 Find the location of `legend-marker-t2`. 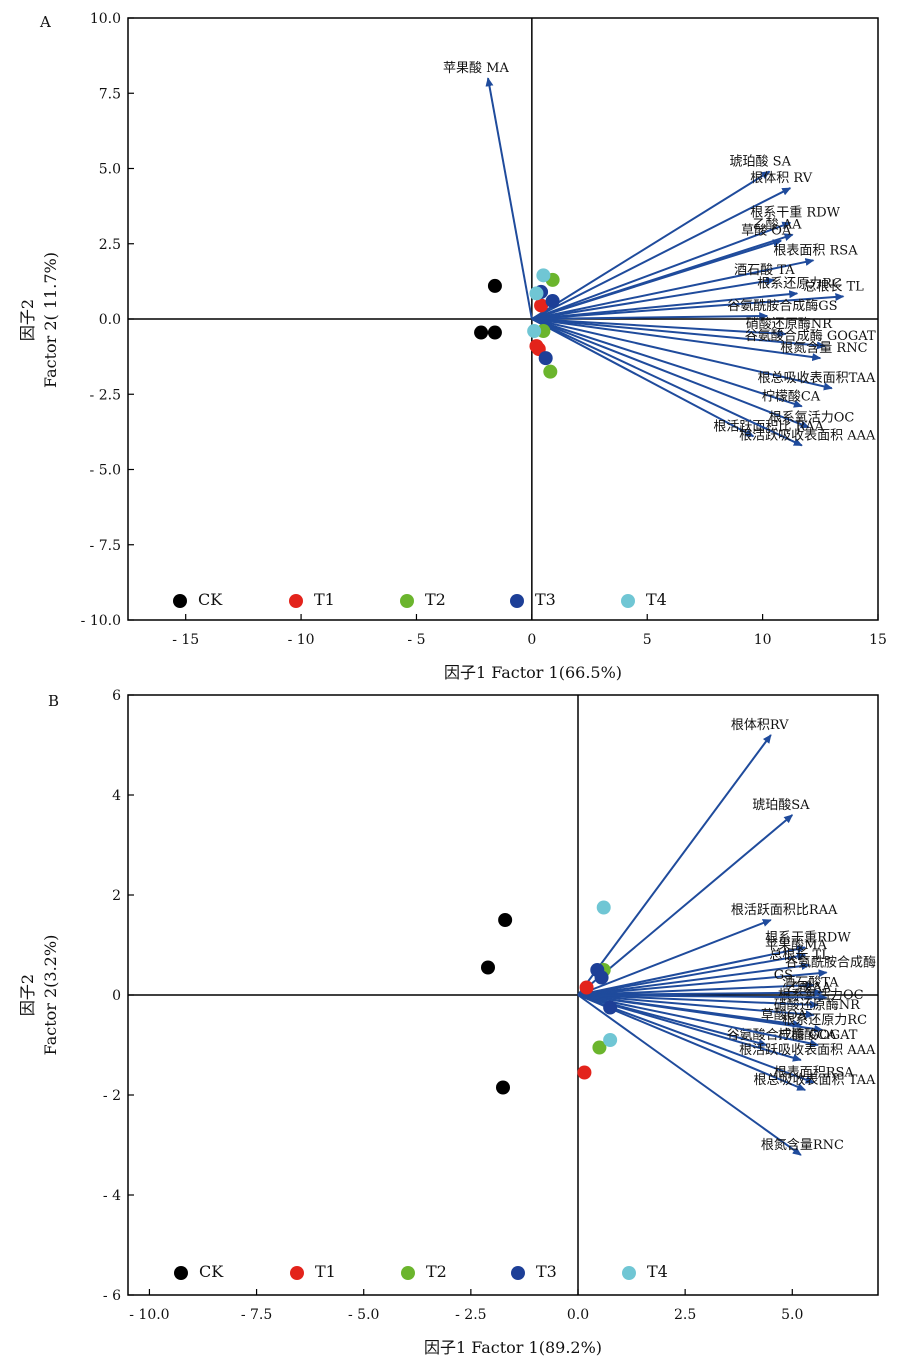

legend-marker-t2 is located at coordinates (408, 1273).